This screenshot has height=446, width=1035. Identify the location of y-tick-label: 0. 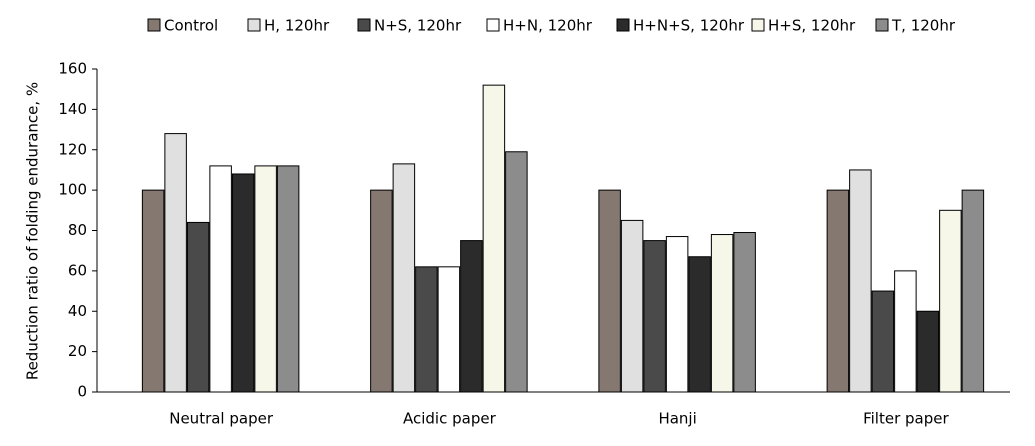
(82, 392).